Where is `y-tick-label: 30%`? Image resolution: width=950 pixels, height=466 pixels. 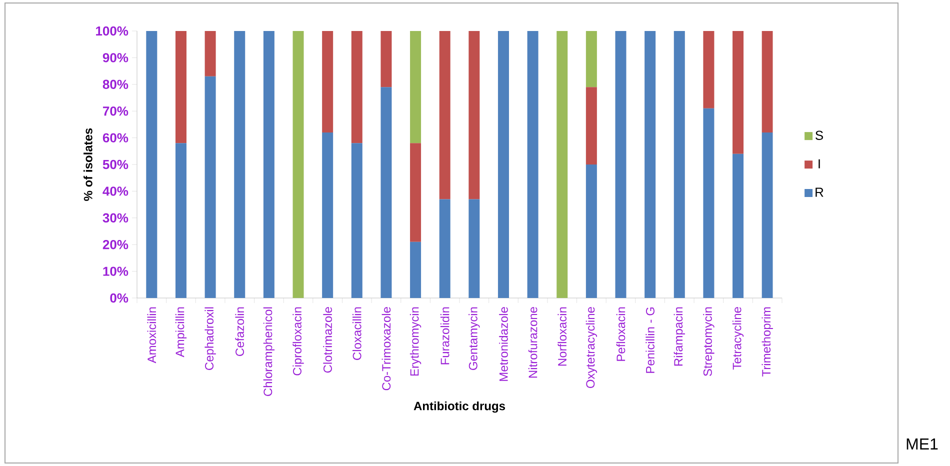
y-tick-label: 30% is located at coordinates (115, 218).